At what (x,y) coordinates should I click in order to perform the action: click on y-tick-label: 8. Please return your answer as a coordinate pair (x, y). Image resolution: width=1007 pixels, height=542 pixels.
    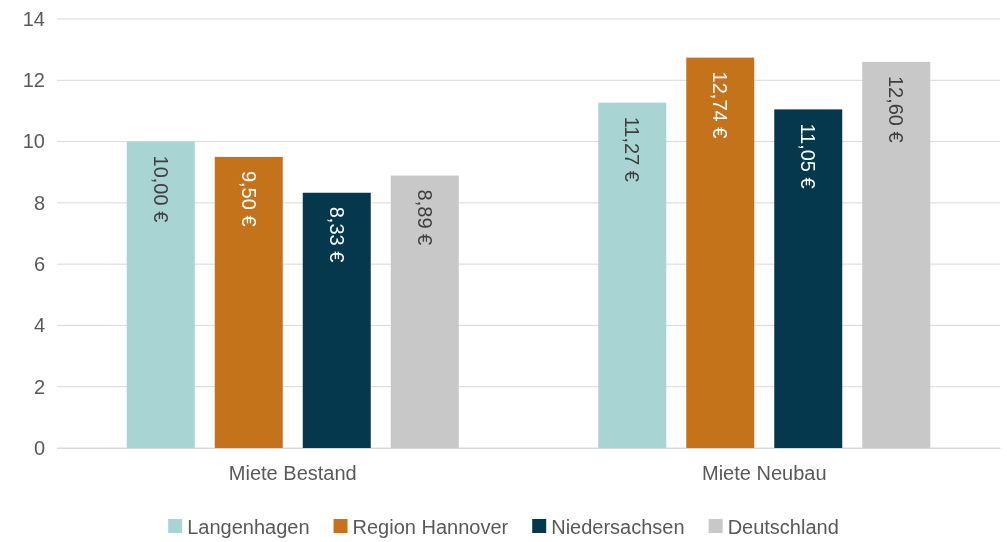
    Looking at the image, I should click on (39, 202).